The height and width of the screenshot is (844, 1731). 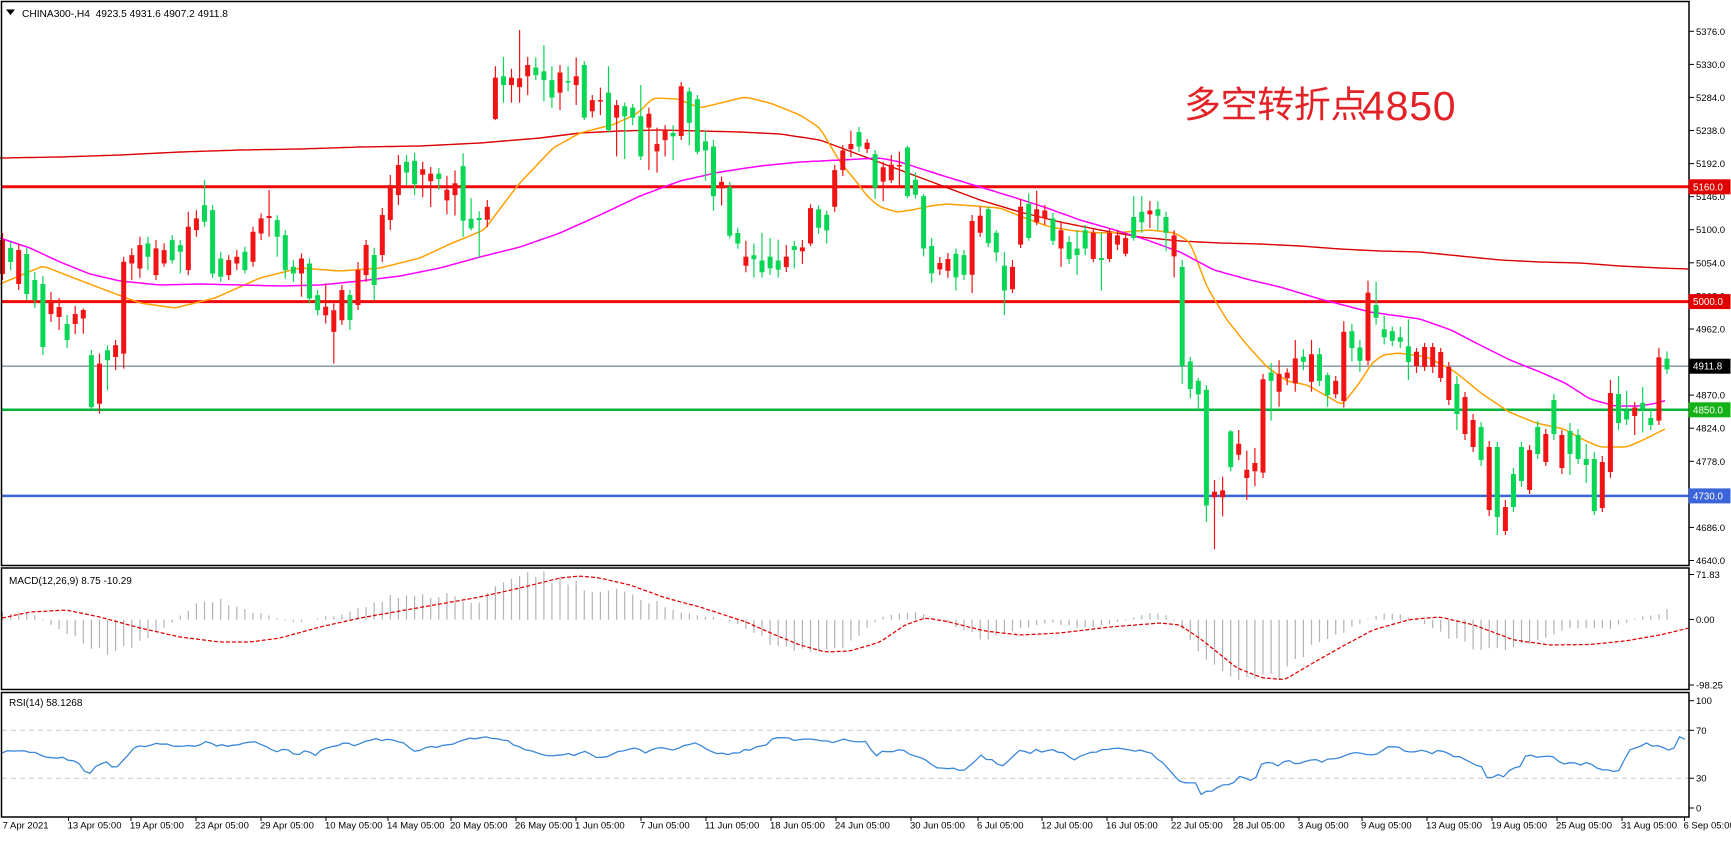 What do you see at coordinates (1704, 701) in the screenshot?
I see `svg-text: 100` at bounding box center [1704, 701].